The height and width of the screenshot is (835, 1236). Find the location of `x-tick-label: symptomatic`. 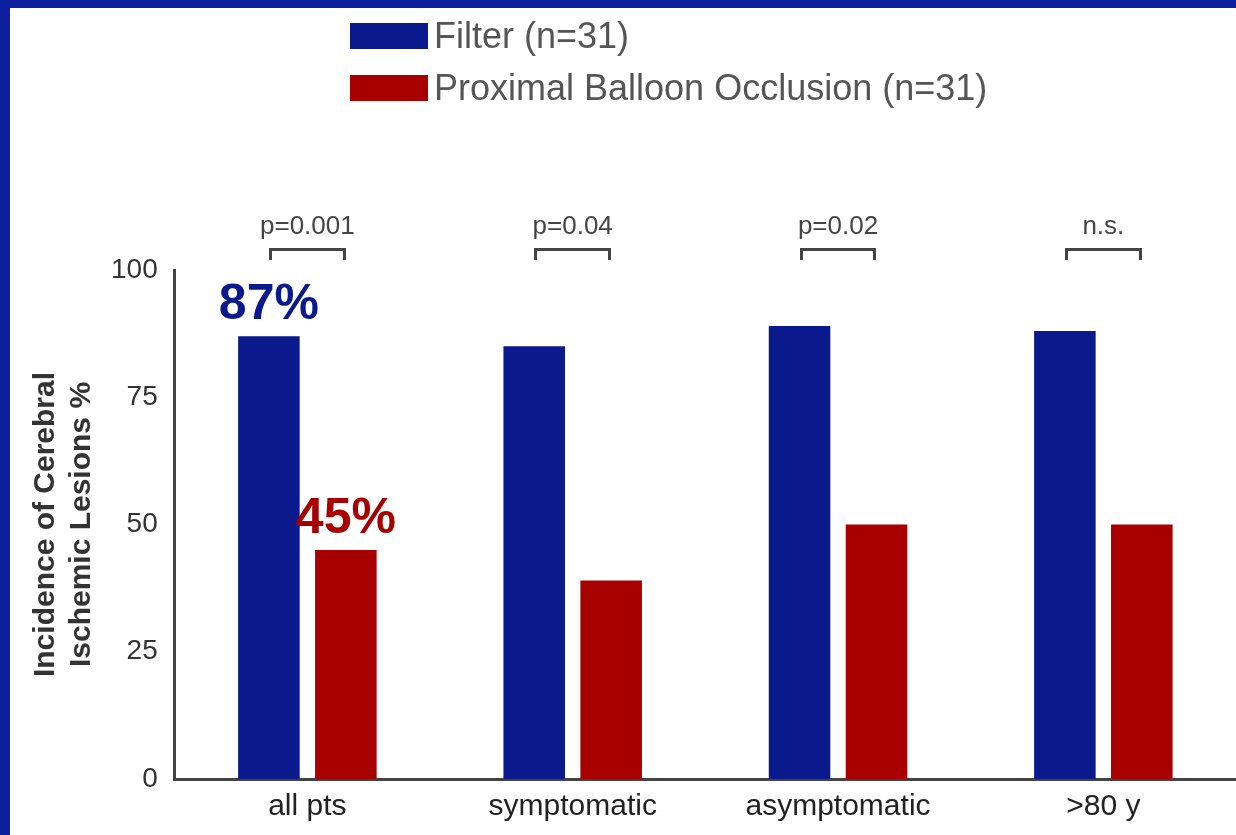

x-tick-label: symptomatic is located at coordinates (572, 805).